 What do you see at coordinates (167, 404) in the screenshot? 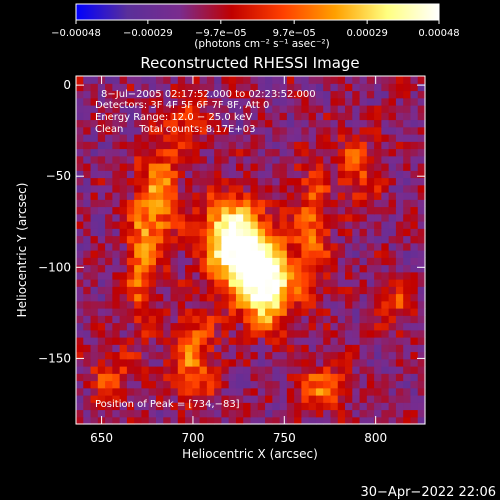
I see `peak-position-label: Position of Peak = [734,−83]` at bounding box center [167, 404].